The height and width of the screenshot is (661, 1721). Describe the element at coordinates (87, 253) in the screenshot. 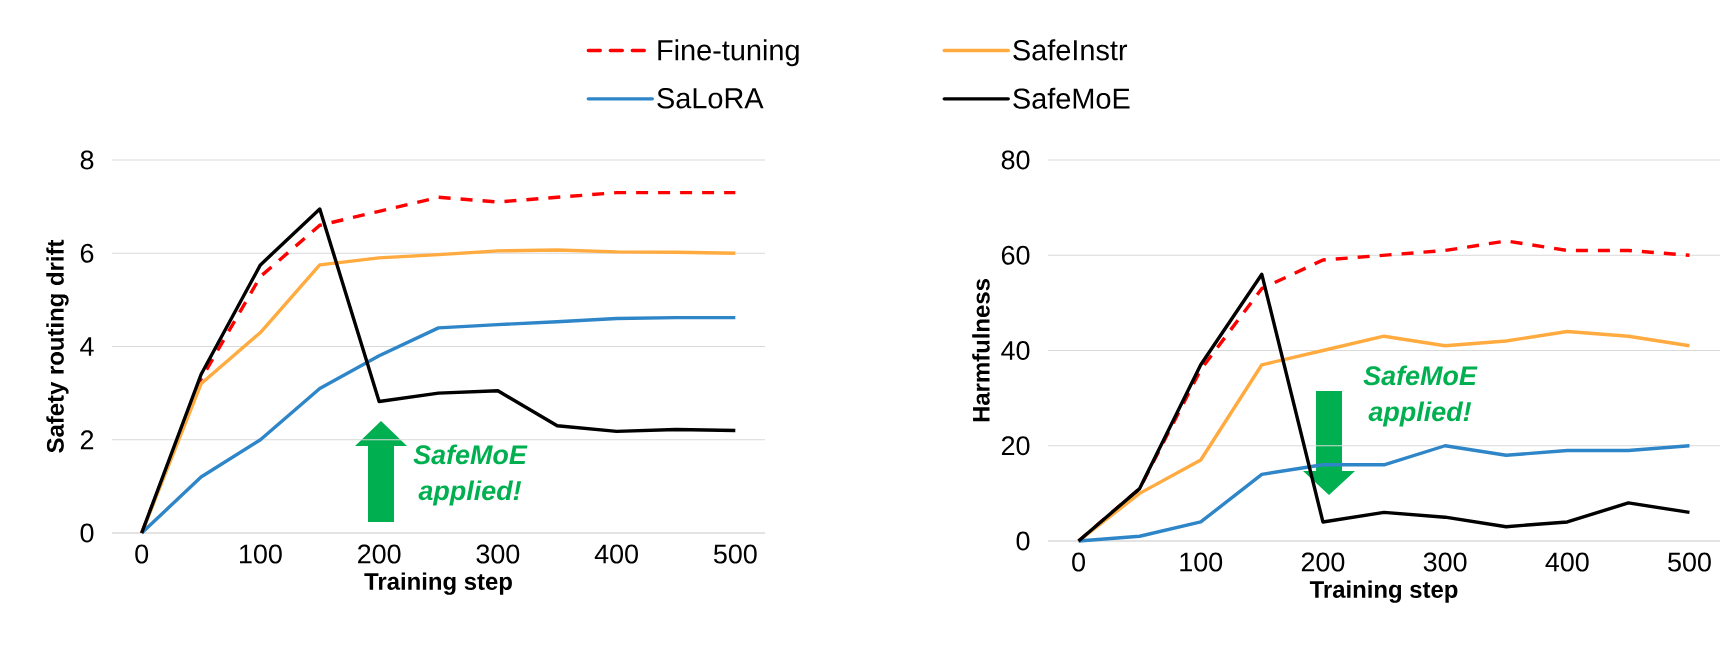

I see `y-tick-label: 6` at that location.